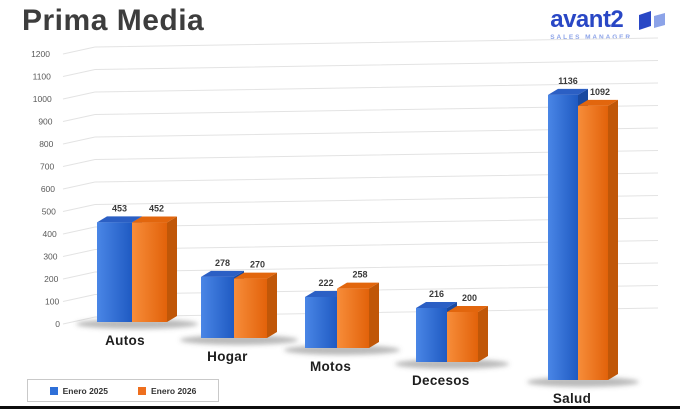 The image size is (680, 413). I want to click on bar-enero-2025-hogar, so click(217, 307).